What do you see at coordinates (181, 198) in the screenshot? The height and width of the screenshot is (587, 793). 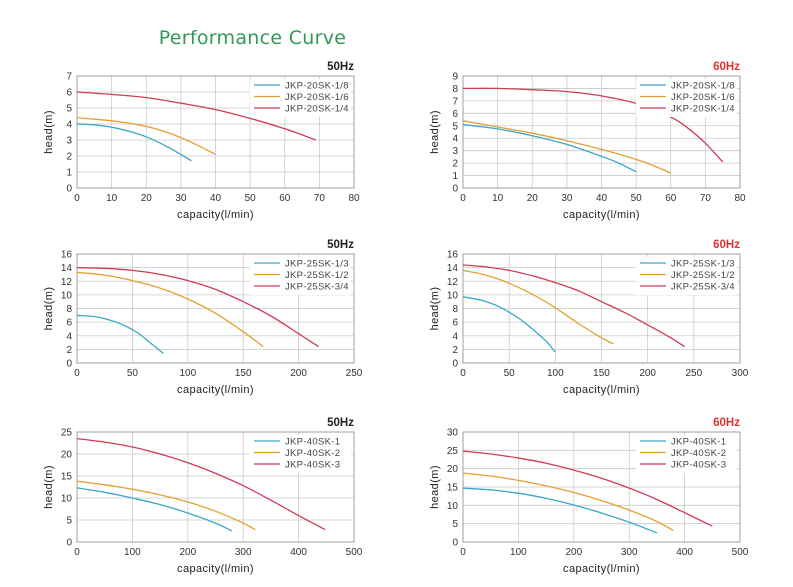 I see `x-tick-label: 30` at bounding box center [181, 198].